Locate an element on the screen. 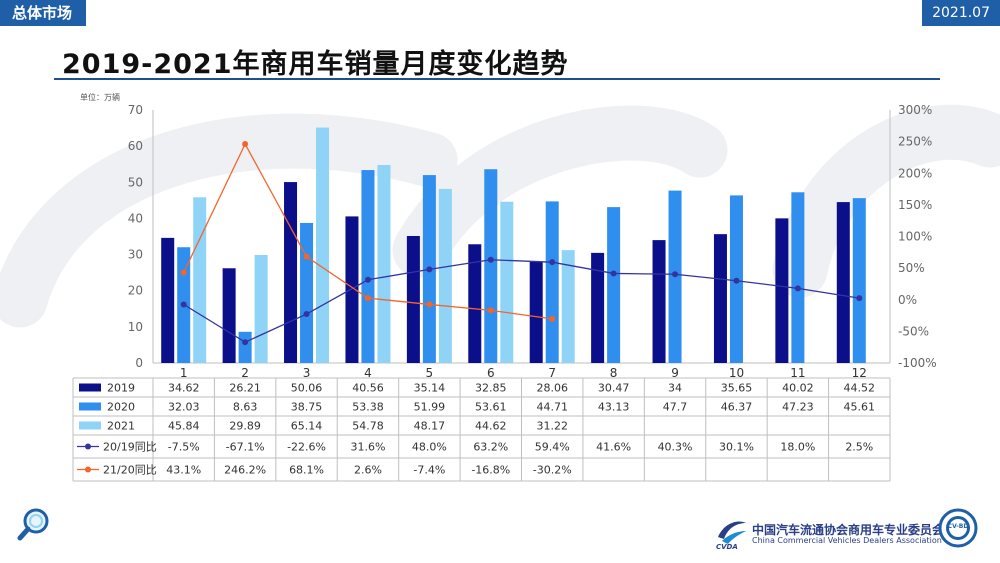 Image resolution: width=1000 pixels, height=563 pixels. data-label: -7.4% is located at coordinates (429, 470).